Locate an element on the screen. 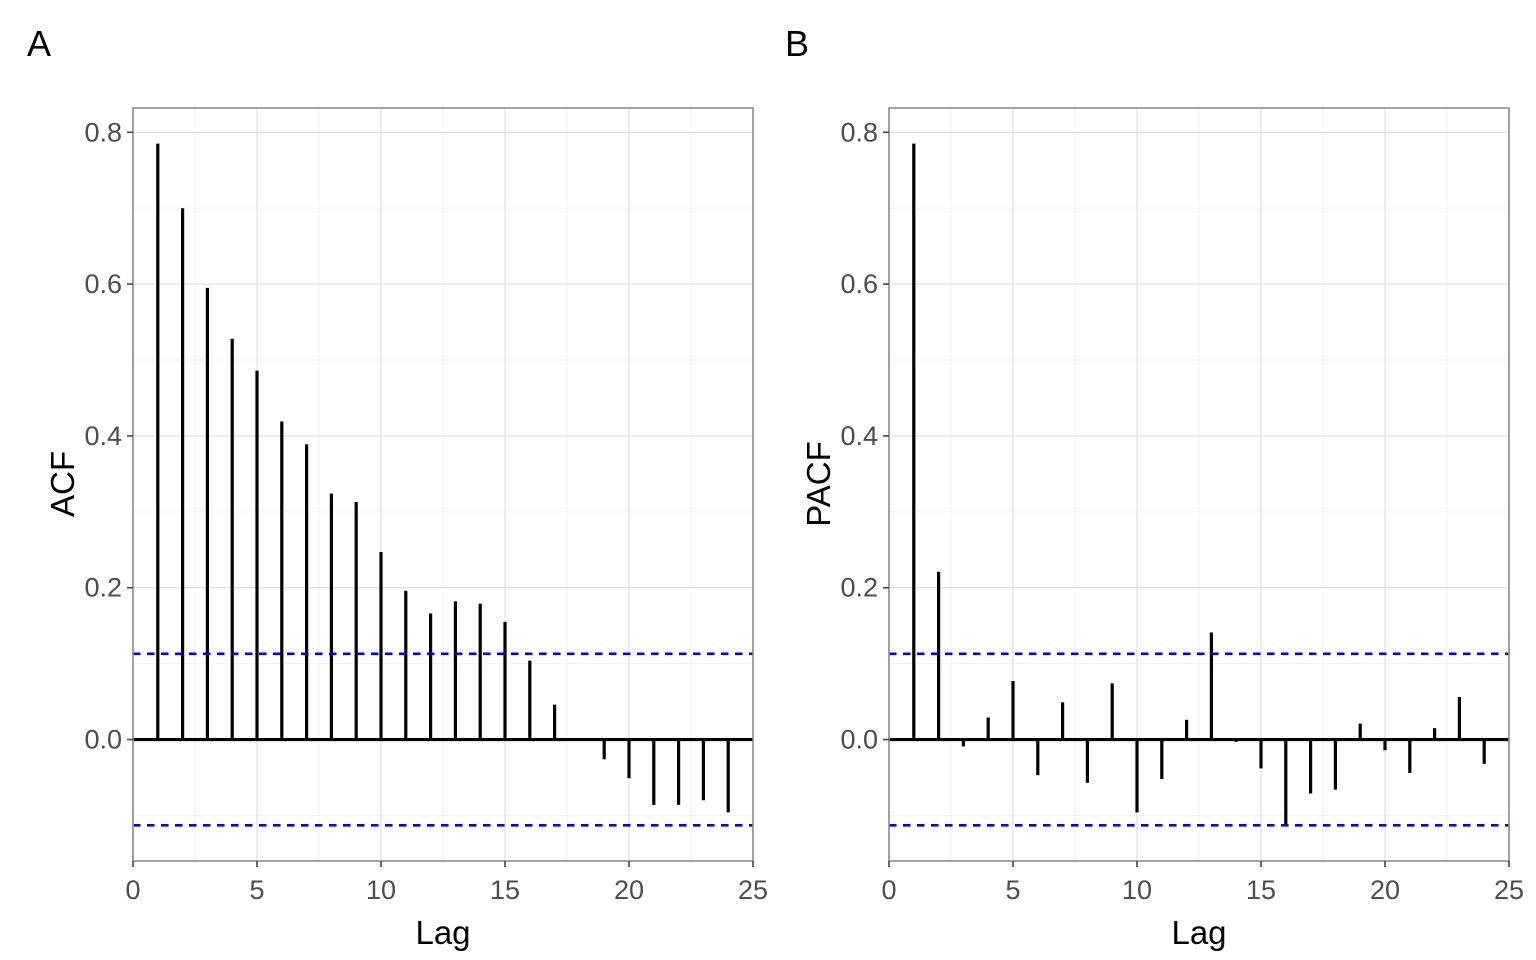 This screenshot has width=1536, height=960. y-axis-title-pacf: PACF is located at coordinates (818, 484).